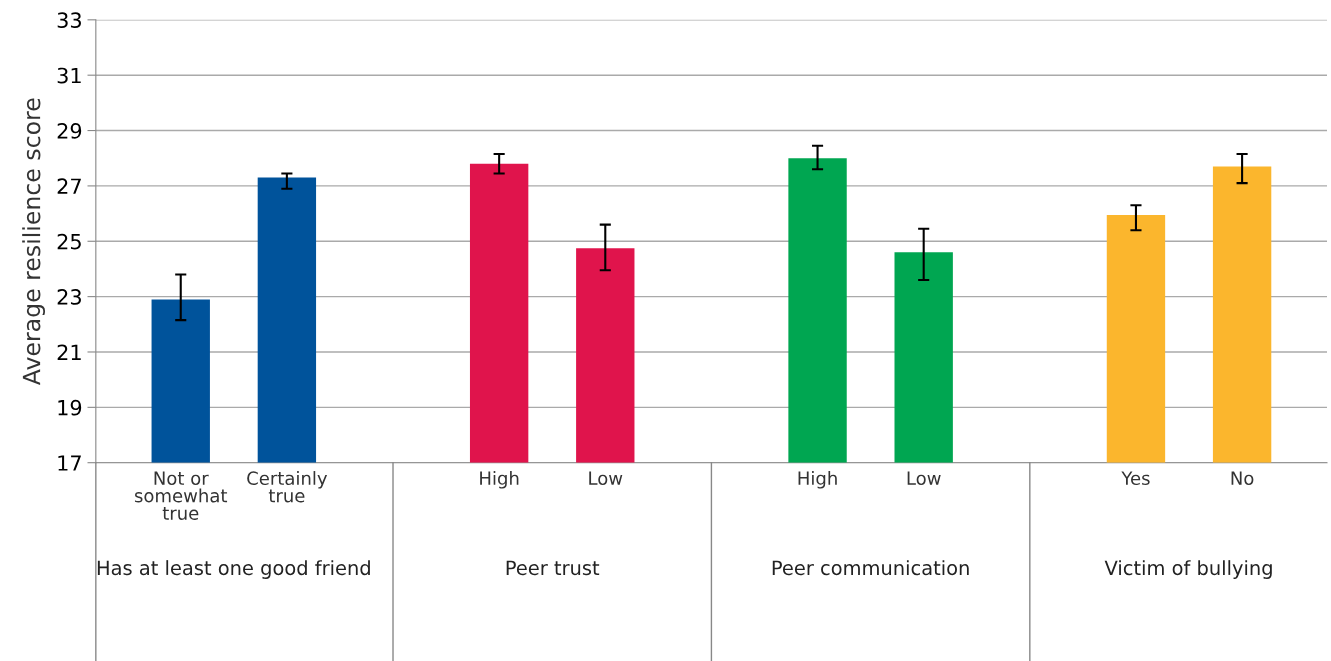 The image size is (1331, 661). What do you see at coordinates (34, 242) in the screenshot?
I see `y-axis-title: Average resilience score` at bounding box center [34, 242].